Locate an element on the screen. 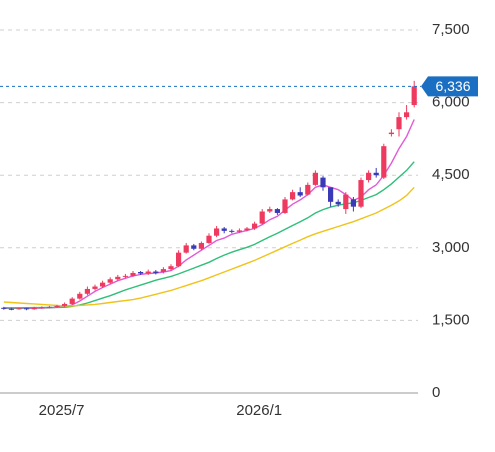 The height and width of the screenshot is (452, 495). y-tick-label: 0 is located at coordinates (436, 392).